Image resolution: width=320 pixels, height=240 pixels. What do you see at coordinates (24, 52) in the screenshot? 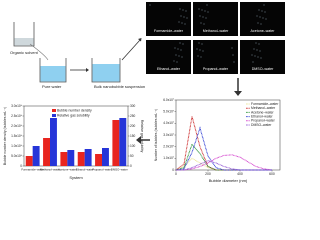
I see `label: Organic solvent` at bounding box center [24, 52].